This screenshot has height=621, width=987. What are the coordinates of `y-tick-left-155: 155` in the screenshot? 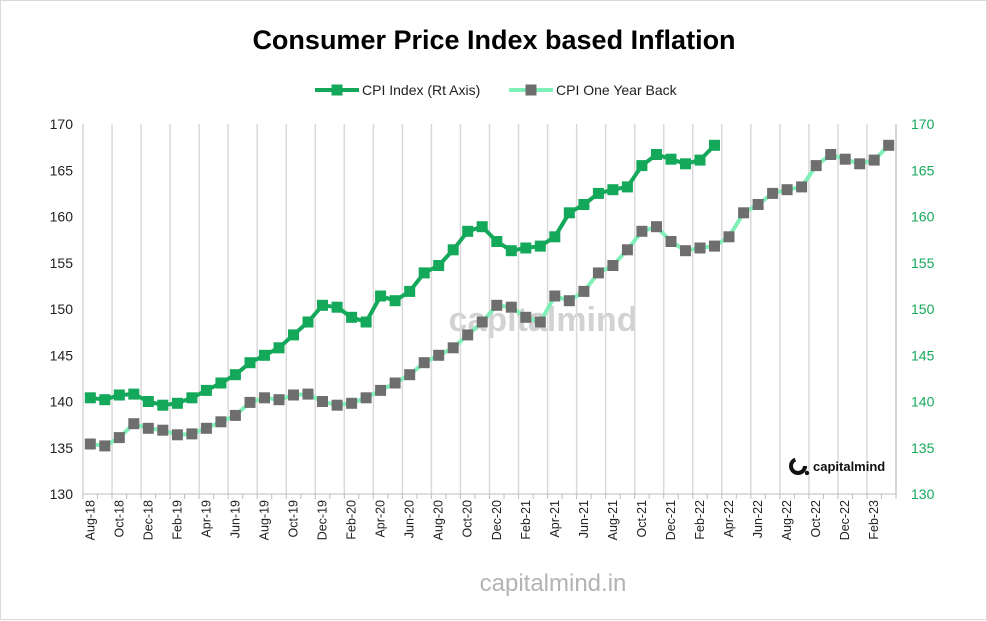 It's located at (62, 263).